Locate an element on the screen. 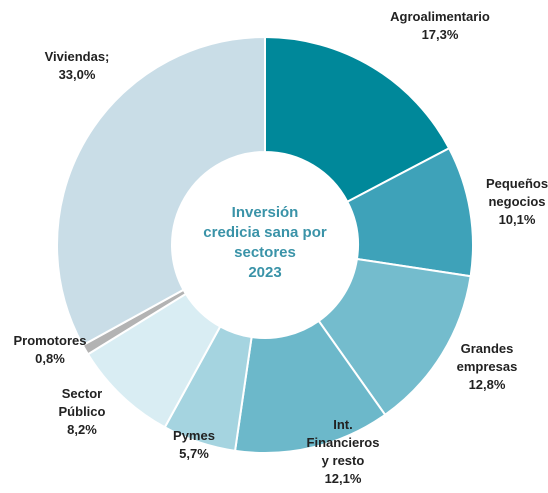 This screenshot has width=548, height=493. title-line: Inversión is located at coordinates (265, 212).